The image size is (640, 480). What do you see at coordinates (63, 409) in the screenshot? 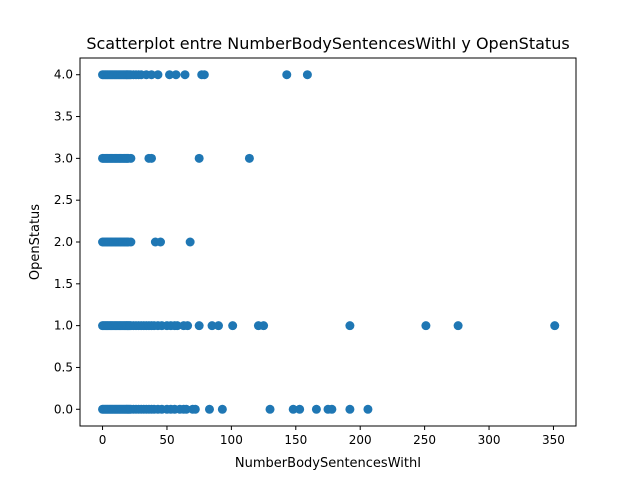
I see `y-tick-label: 0.0` at bounding box center [63, 409].